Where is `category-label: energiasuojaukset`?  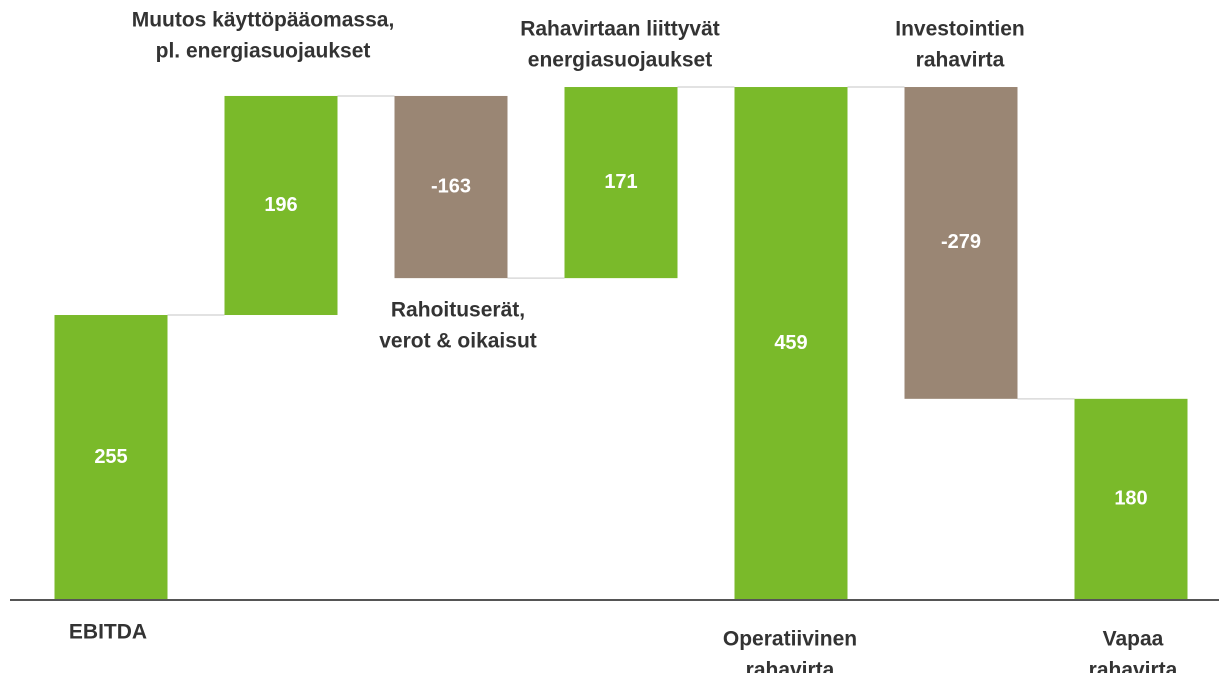
category-label: energiasuojaukset is located at coordinates (620, 60).